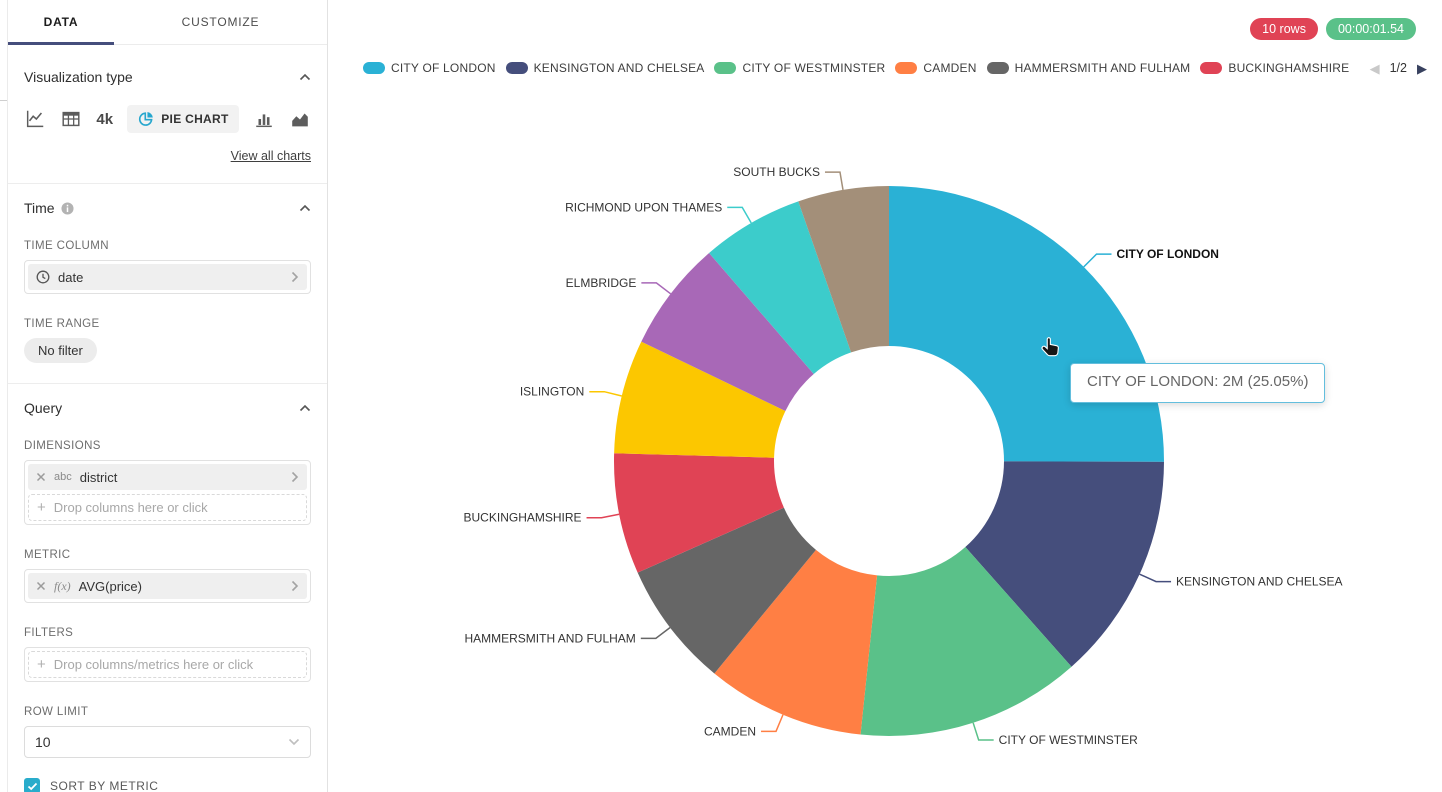  I want to click on query-section: Query DIMENSIONS abc district, so click(167, 596).